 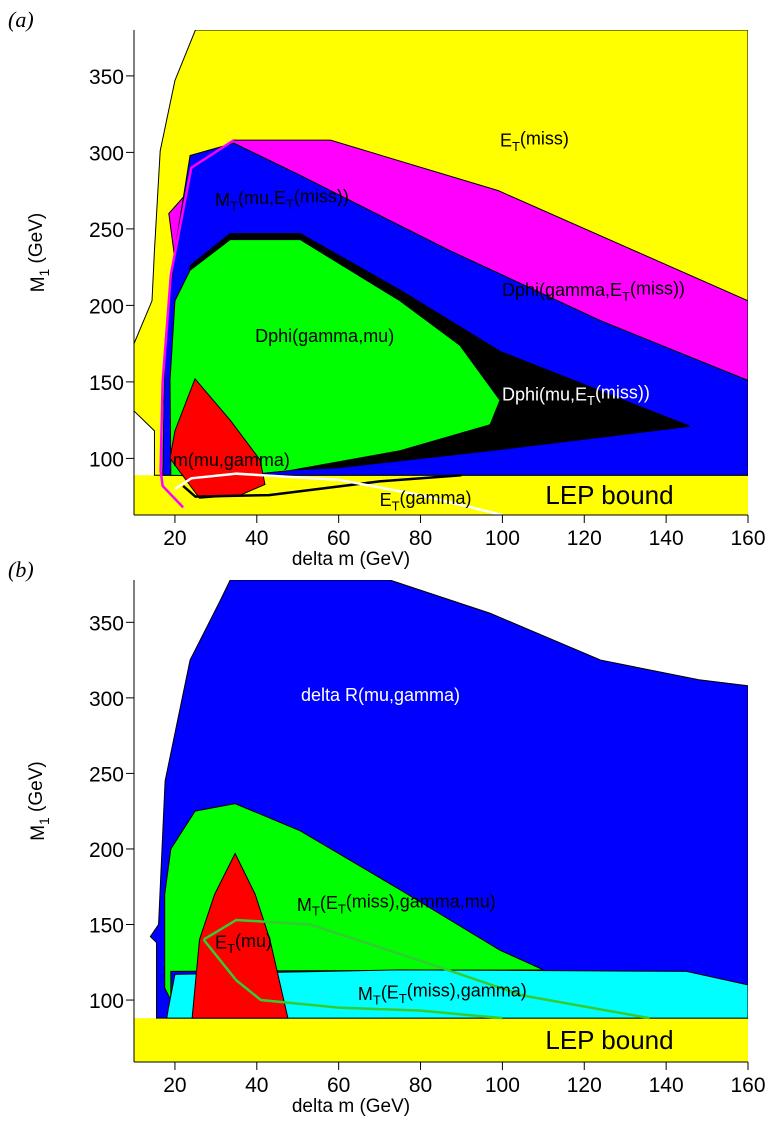 I want to click on annotation: ET(gamma), so click(x=426, y=500).